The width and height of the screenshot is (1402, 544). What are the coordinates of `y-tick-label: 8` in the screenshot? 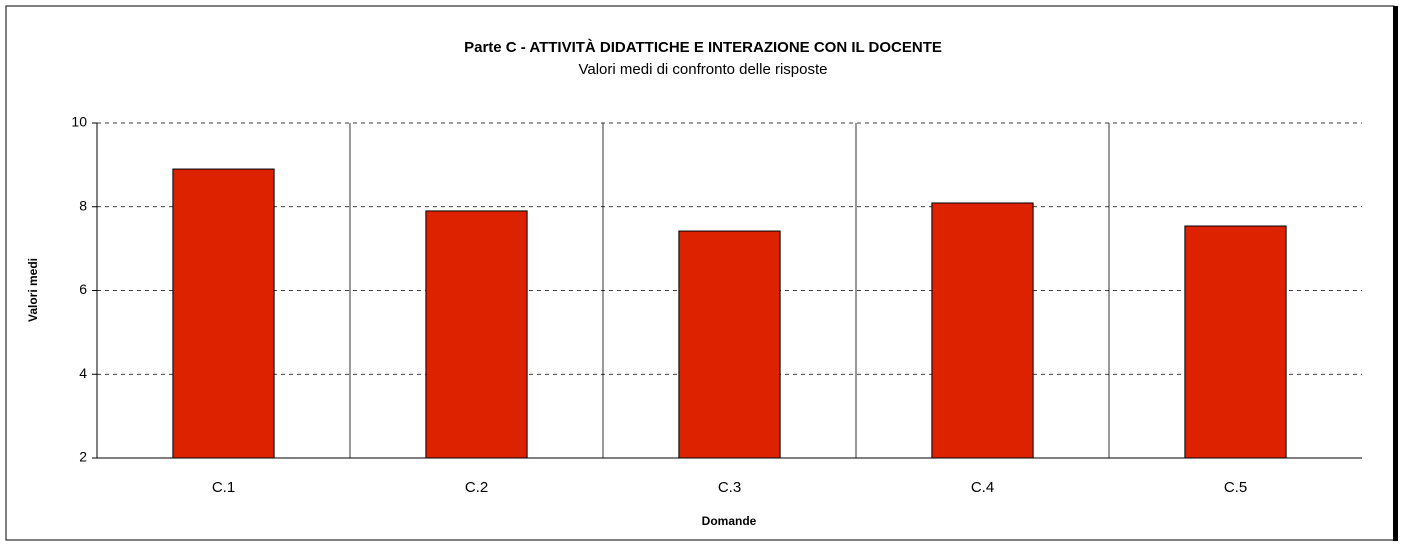 It's located at (83, 205).